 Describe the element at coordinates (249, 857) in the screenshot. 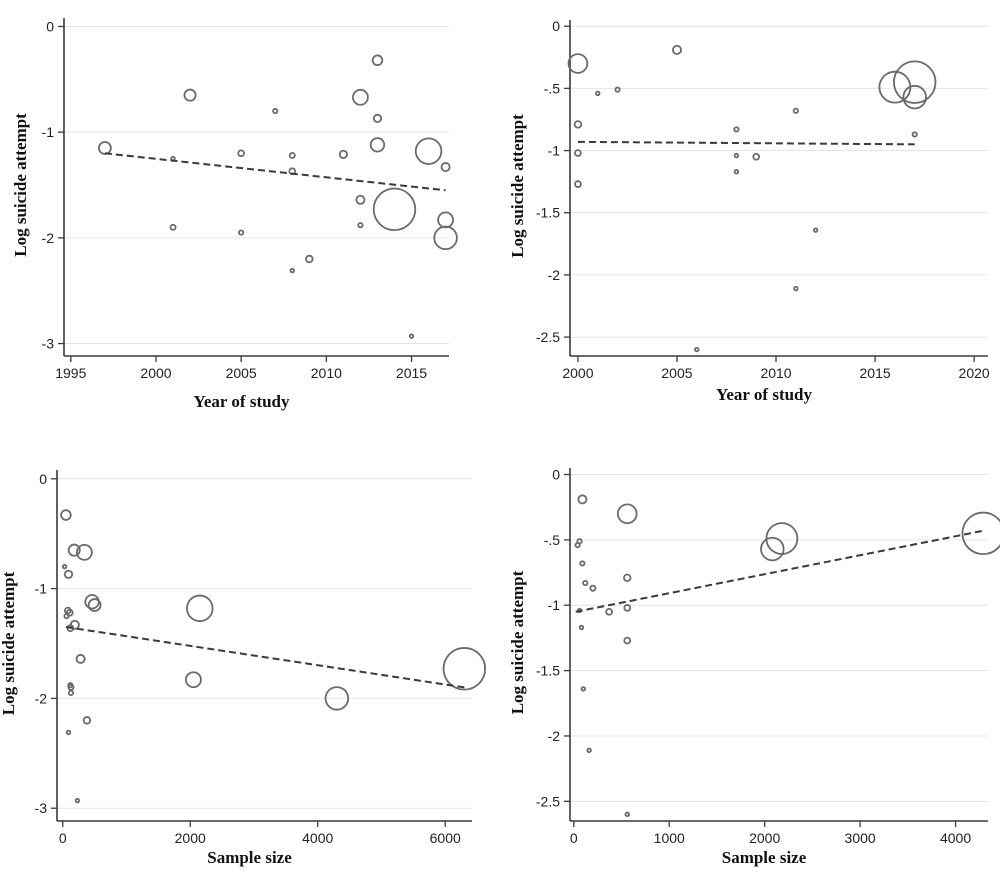

I see `x-axis-title: Sample size` at that location.